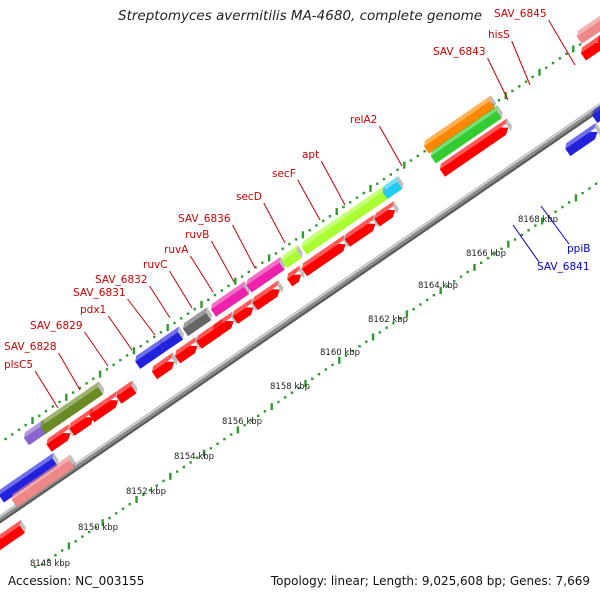 Image resolution: width=600 pixels, height=600 pixels. What do you see at coordinates (363, 120) in the screenshot?
I see `gene-label: relA2` at bounding box center [363, 120].